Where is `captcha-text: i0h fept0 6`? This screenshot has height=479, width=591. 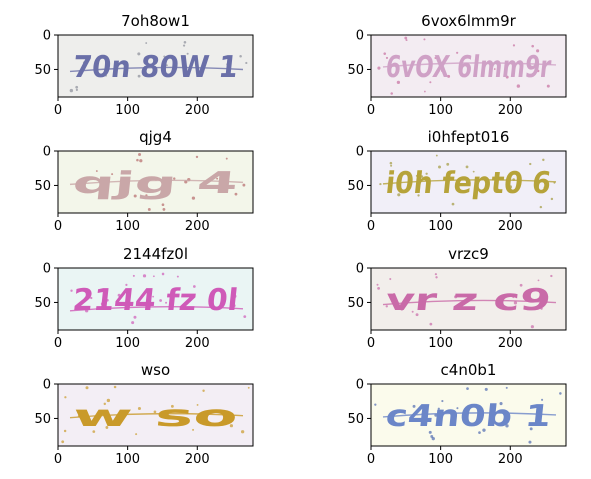
captcha-text: i0h fept0 6 is located at coordinates (468, 183).